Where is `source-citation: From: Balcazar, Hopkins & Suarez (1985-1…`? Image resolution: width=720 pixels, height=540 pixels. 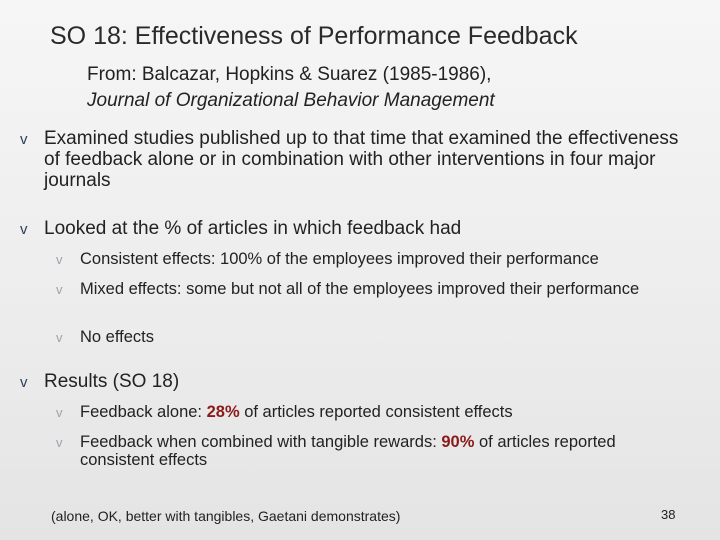 source-citation: From: Balcazar, Hopkins & Suarez (1985-1… is located at coordinates (387, 88).